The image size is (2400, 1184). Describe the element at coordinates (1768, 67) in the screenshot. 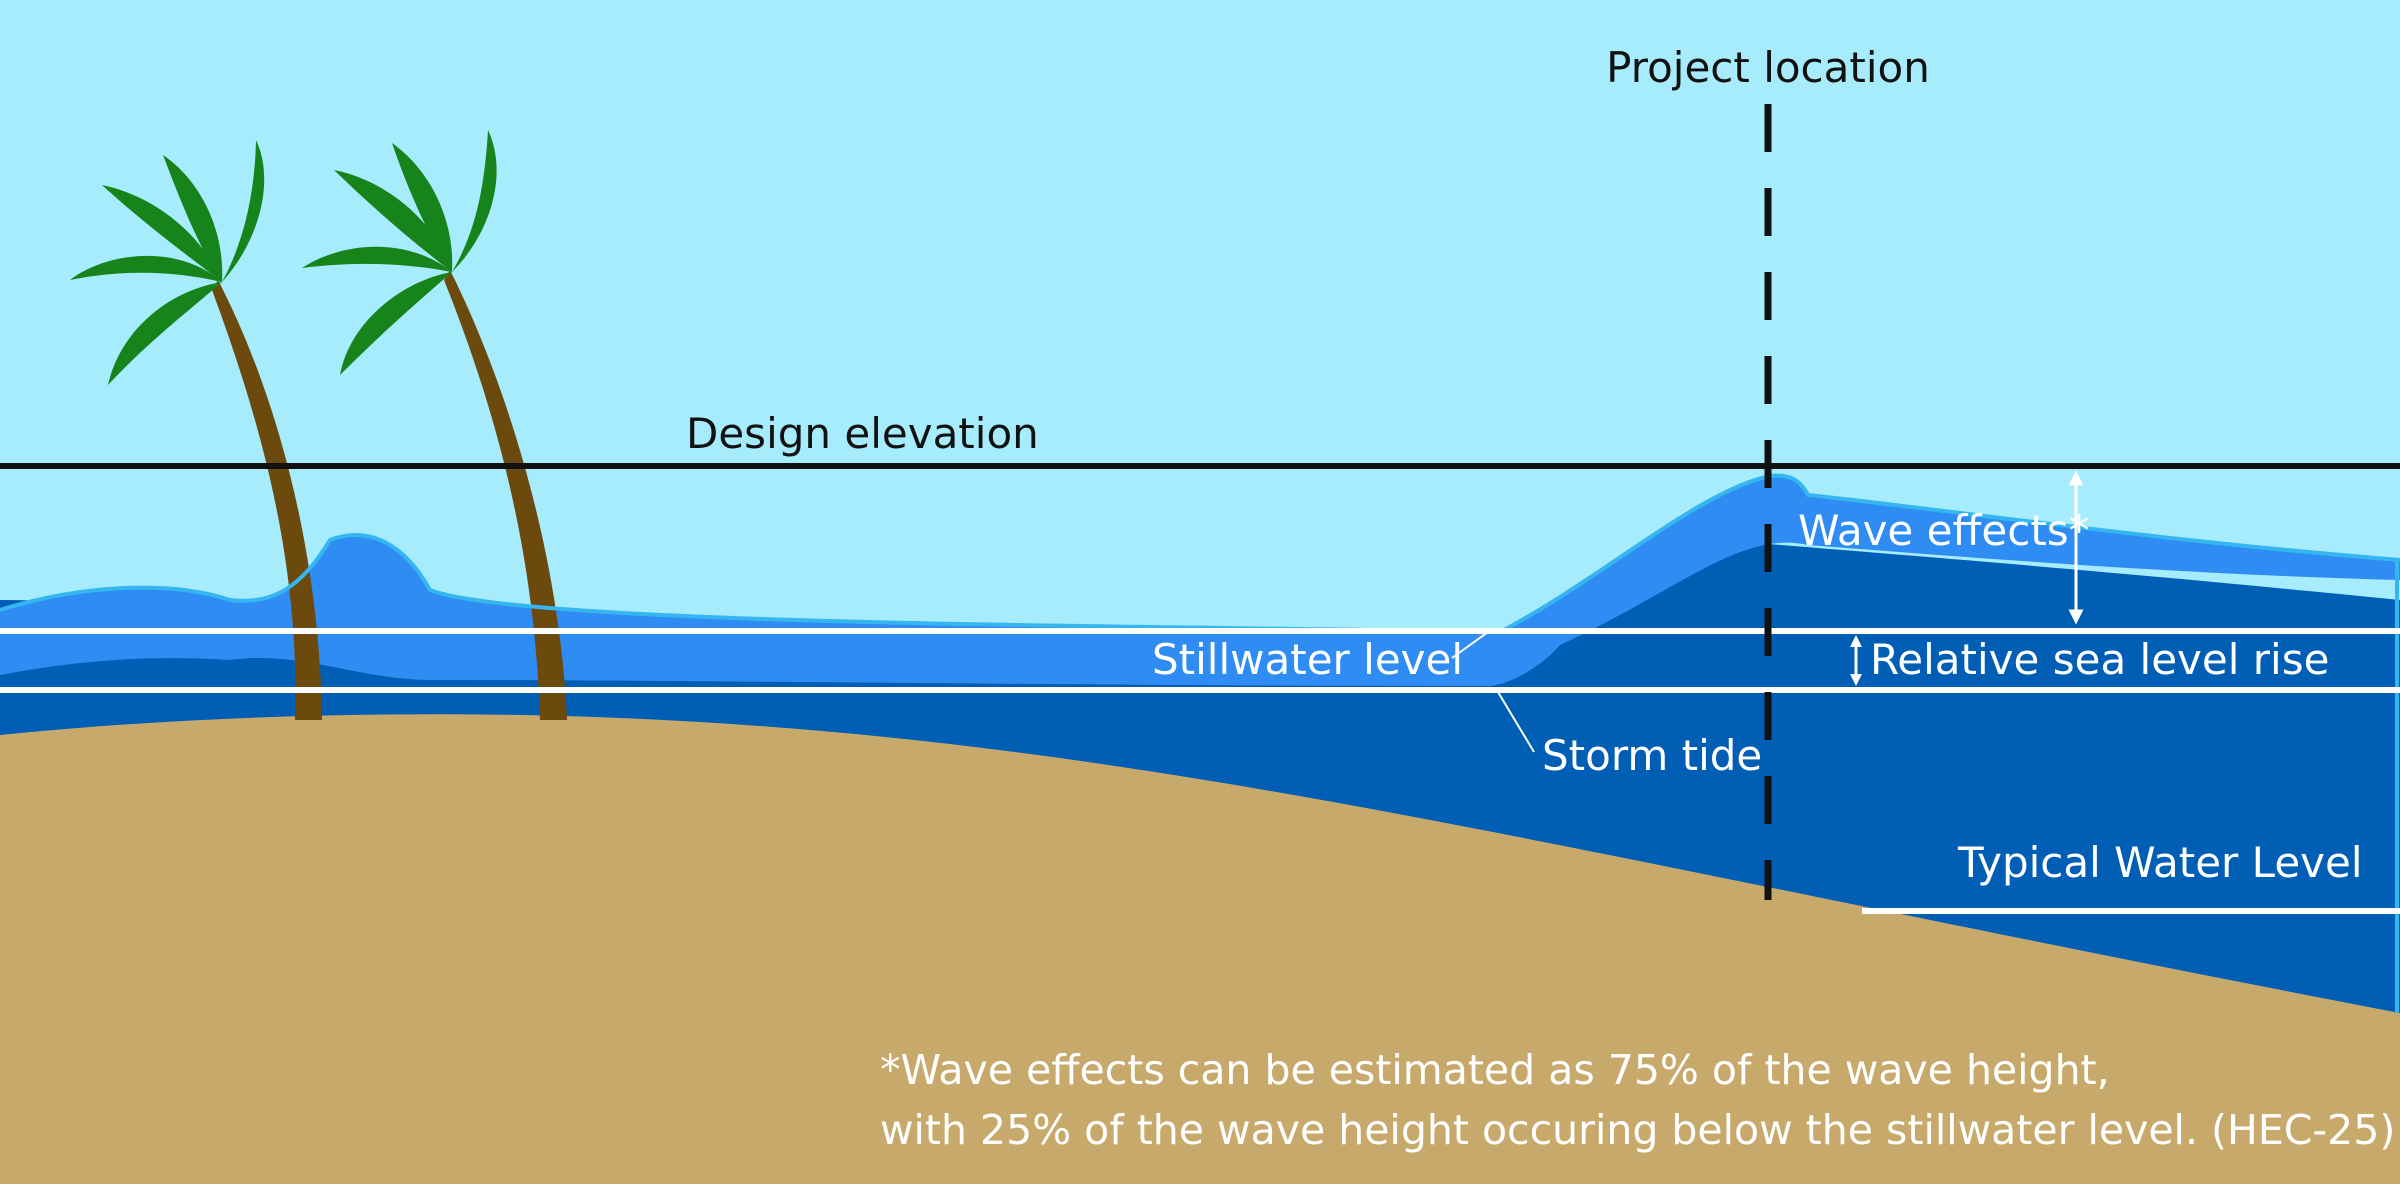

I see `project-location-label: Project location` at that location.